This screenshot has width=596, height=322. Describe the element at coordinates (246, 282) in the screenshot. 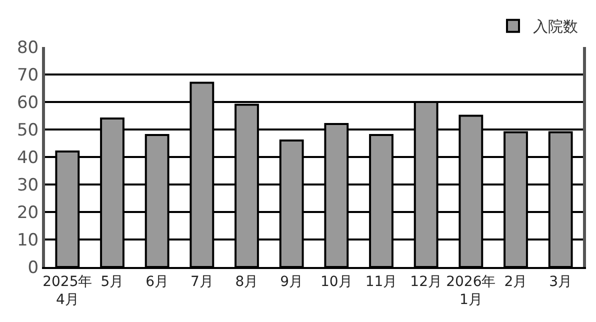

I see `x-tick-label: 8月` at that location.